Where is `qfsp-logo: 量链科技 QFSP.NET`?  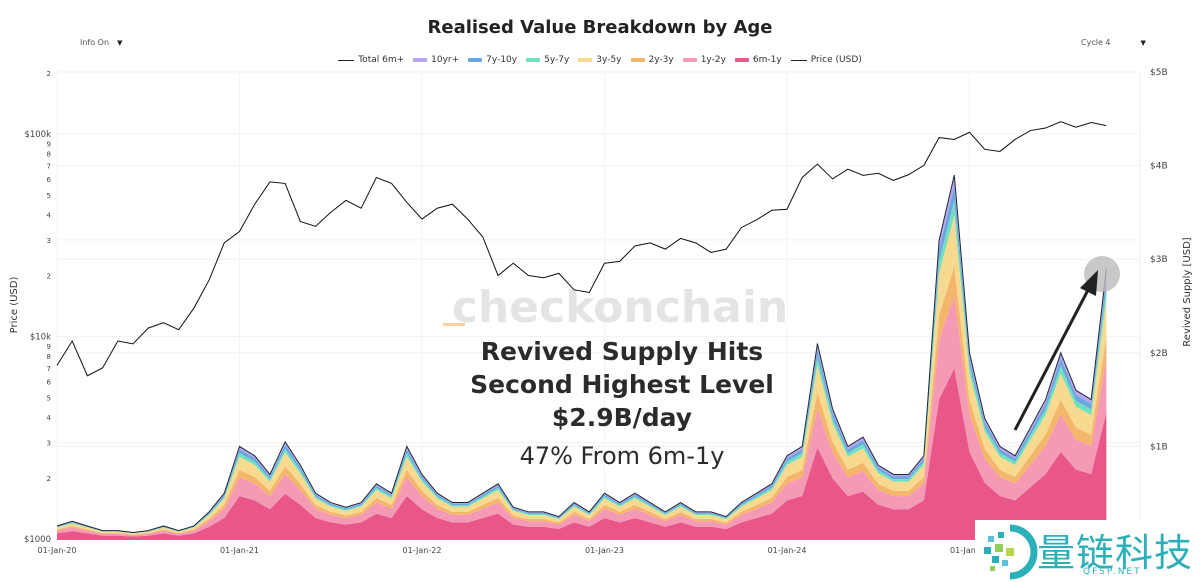 qfsp-logo: 量链科技 QFSP.NET is located at coordinates (1087, 551).